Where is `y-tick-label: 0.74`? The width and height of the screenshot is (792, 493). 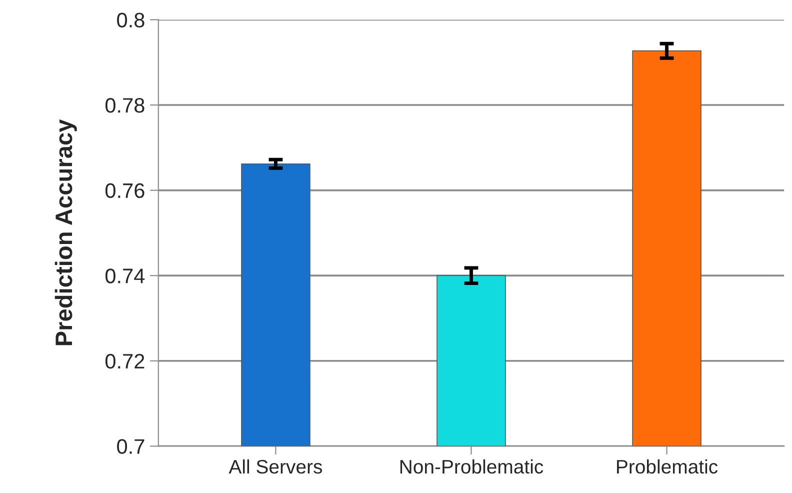
y-tick-label: 0.74 is located at coordinates (125, 276).